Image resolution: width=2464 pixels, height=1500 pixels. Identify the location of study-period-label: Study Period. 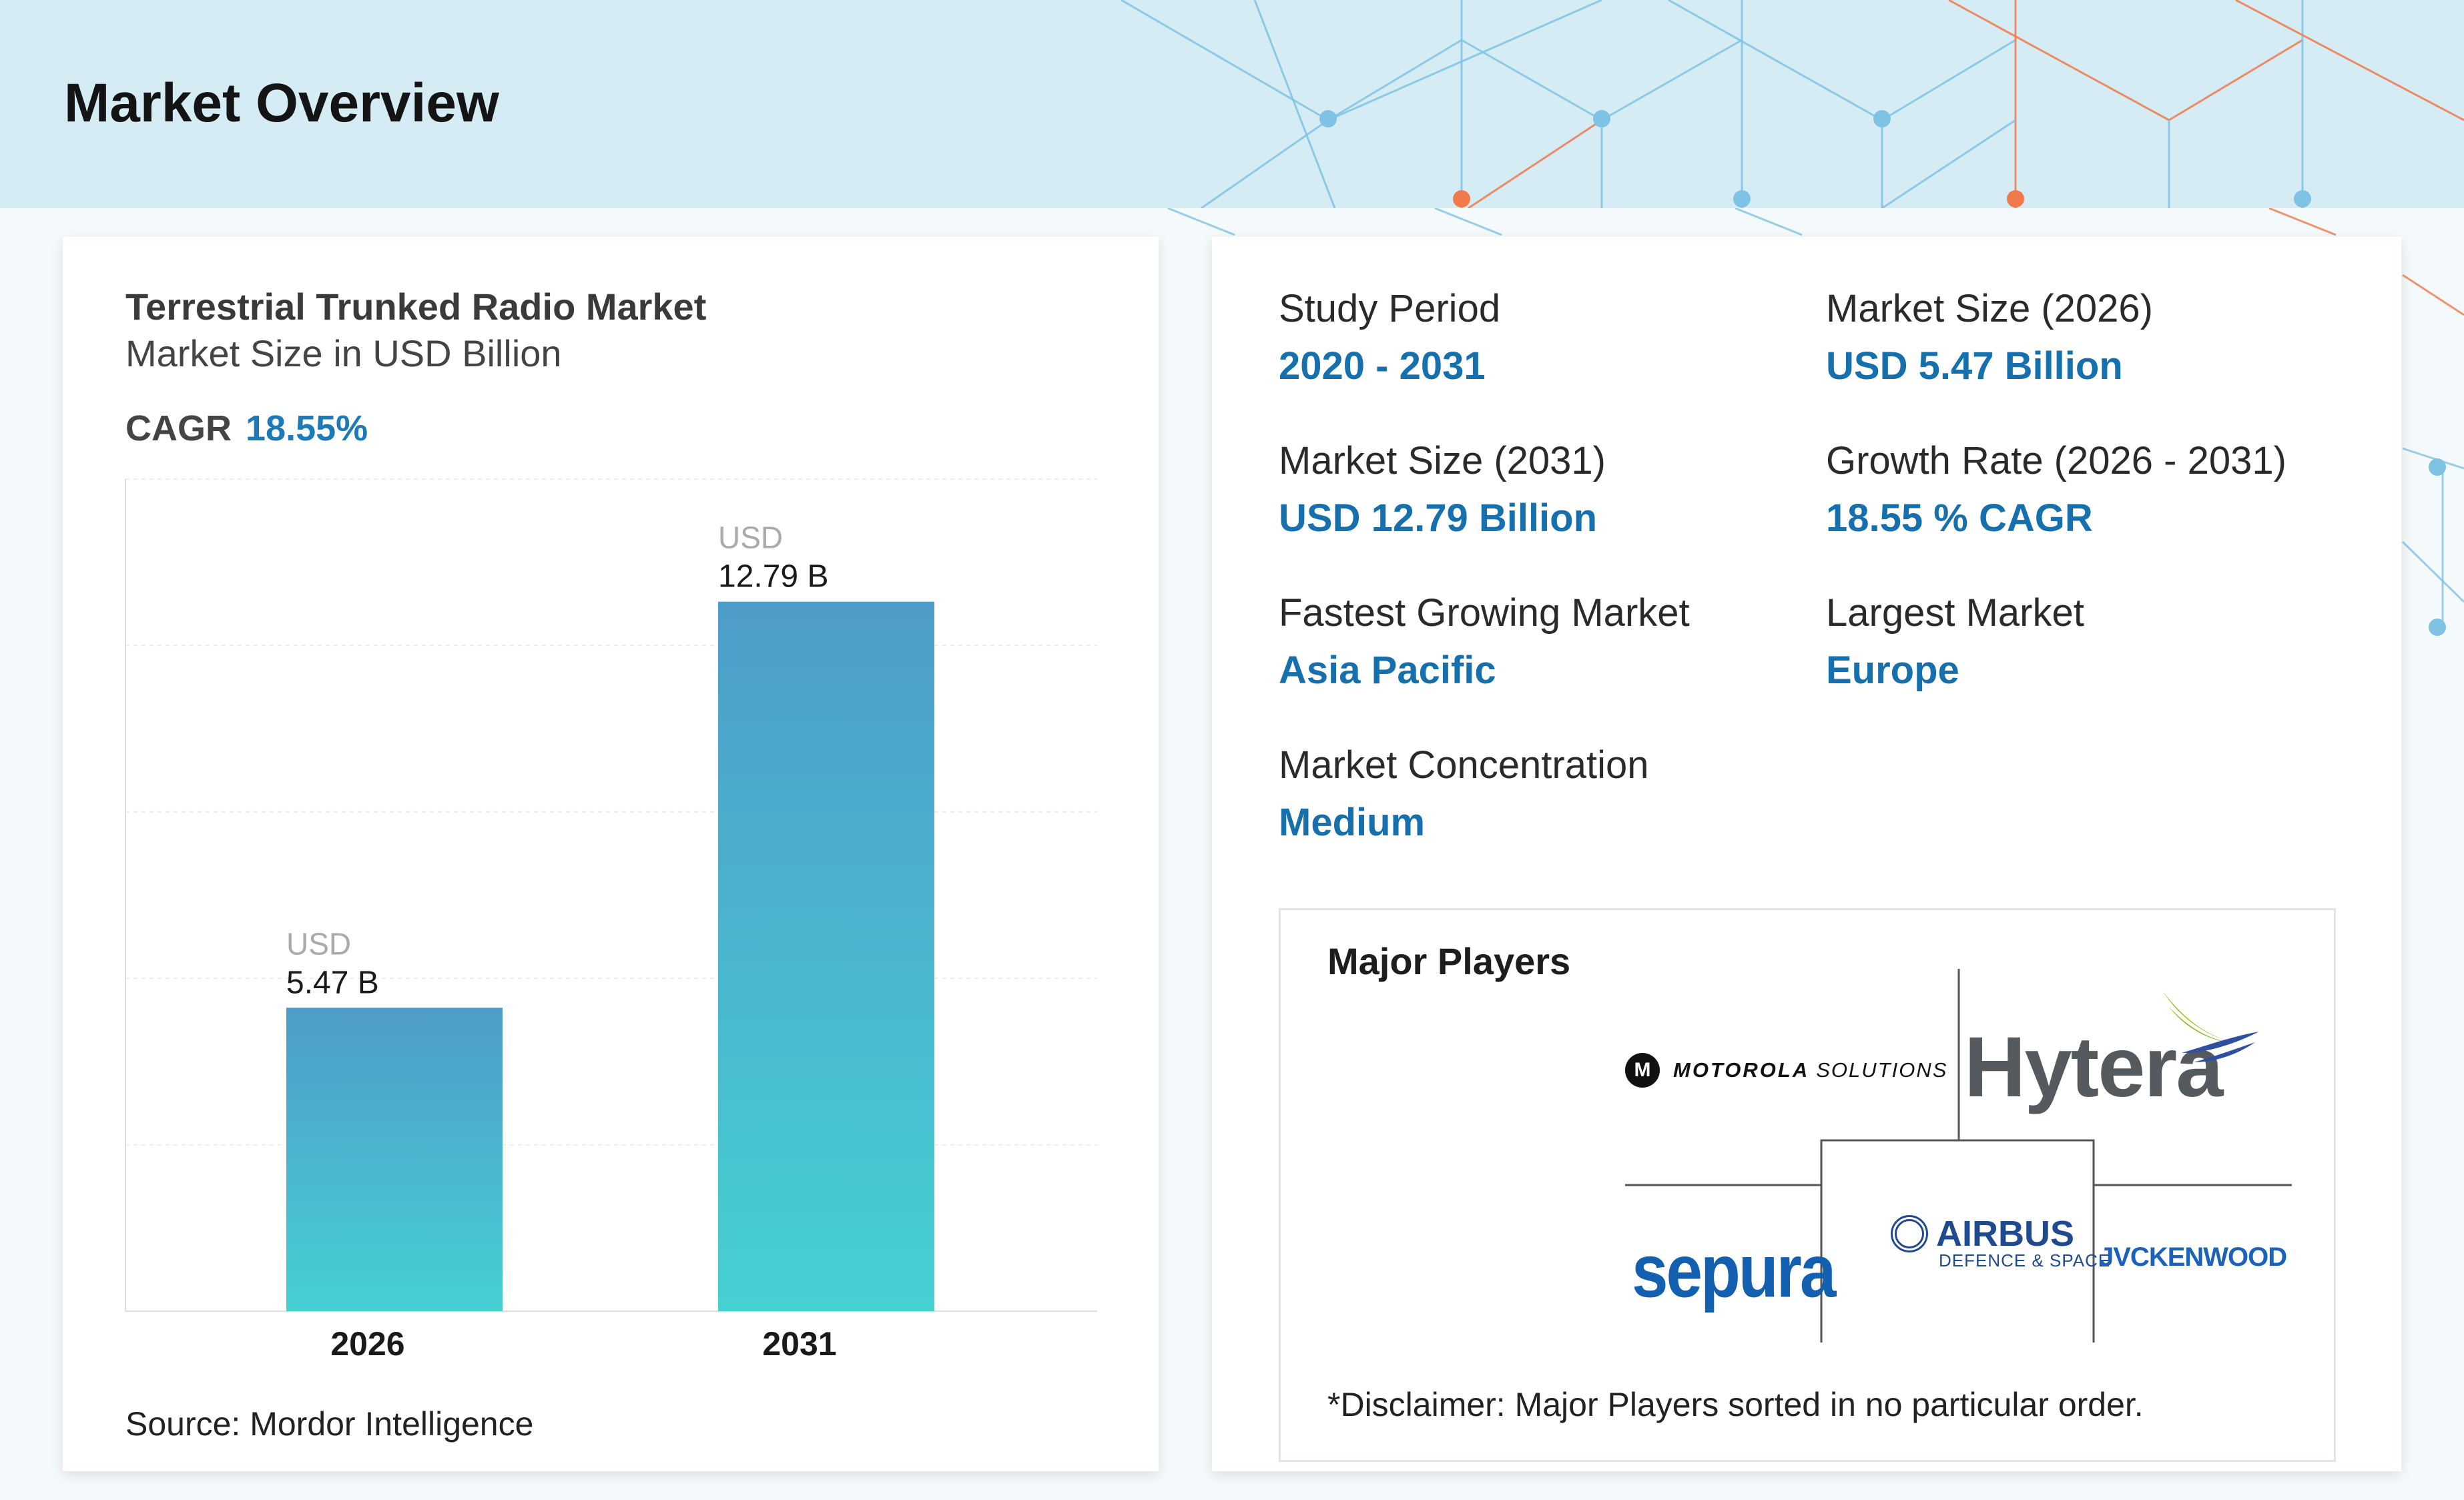
(1390, 308).